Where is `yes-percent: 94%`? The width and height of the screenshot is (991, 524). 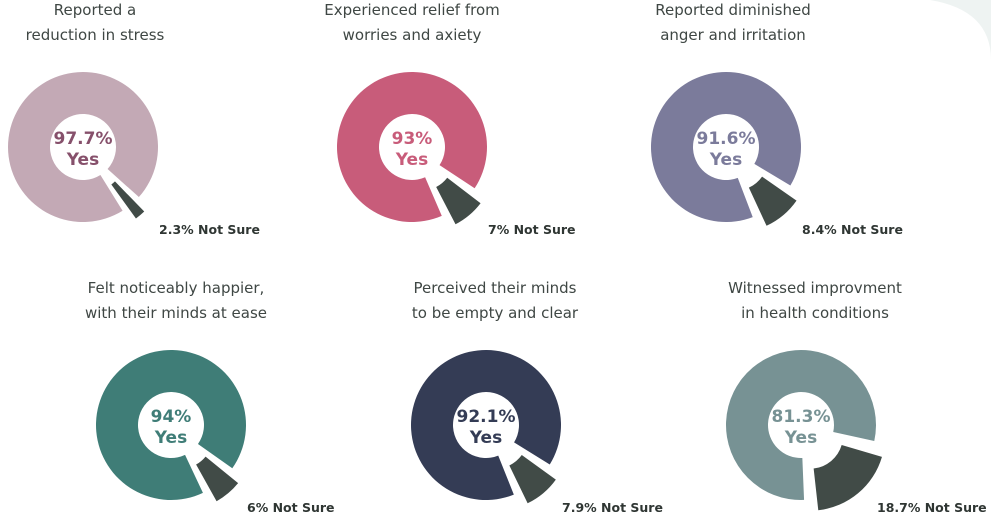 yes-percent: 94% is located at coordinates (171, 417).